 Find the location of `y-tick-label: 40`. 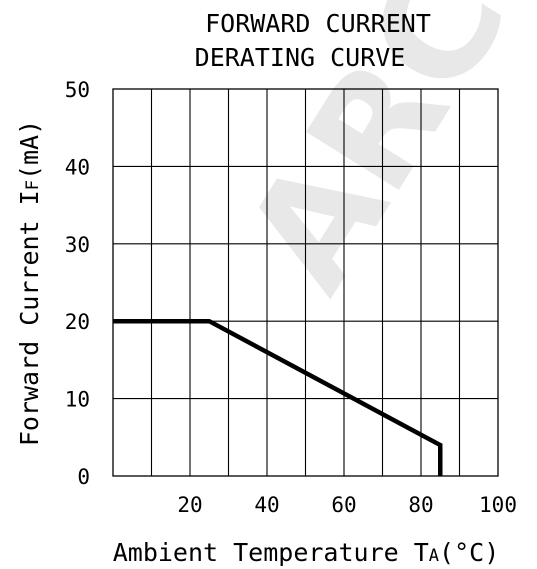

y-tick-label: 40 is located at coordinates (77, 167).